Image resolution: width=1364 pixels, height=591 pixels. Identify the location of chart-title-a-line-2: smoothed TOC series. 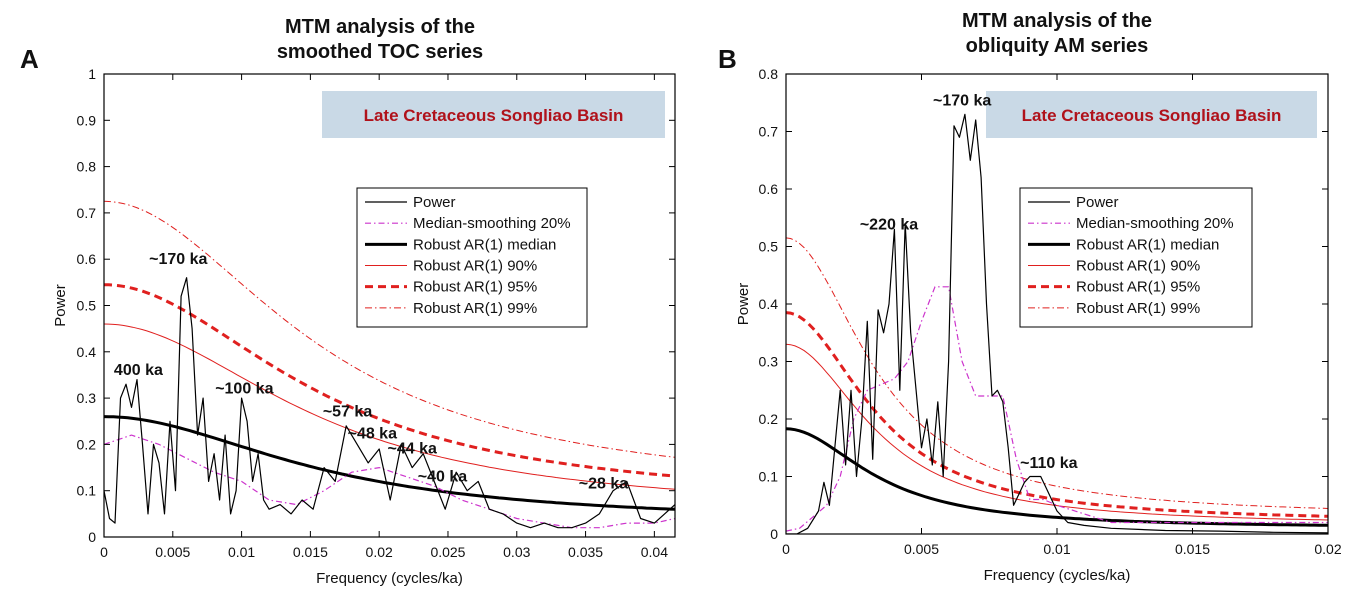
(380, 52).